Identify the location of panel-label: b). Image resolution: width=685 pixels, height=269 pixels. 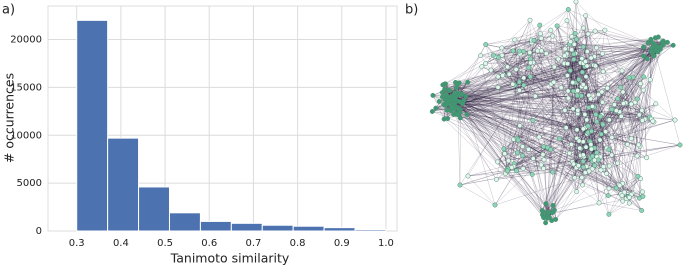
(411, 10).